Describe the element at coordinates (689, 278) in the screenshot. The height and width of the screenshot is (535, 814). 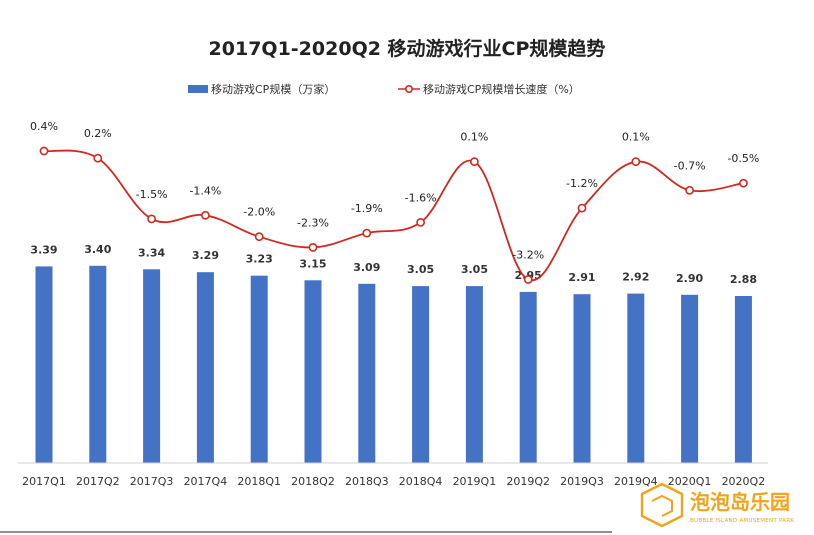
I see `bar-value-label: 2.90` at that location.